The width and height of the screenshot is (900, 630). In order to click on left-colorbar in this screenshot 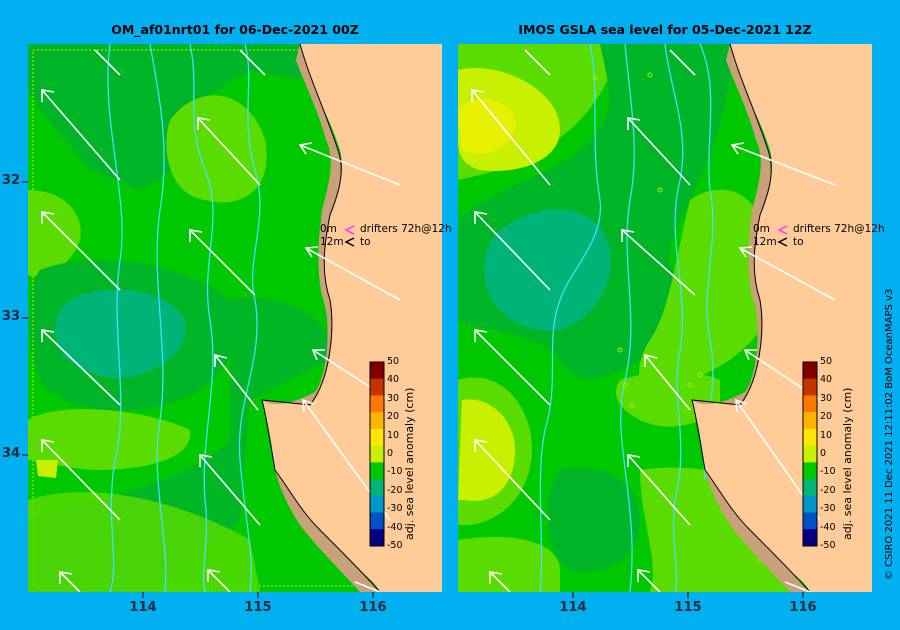, I will do `click(377, 454)`.